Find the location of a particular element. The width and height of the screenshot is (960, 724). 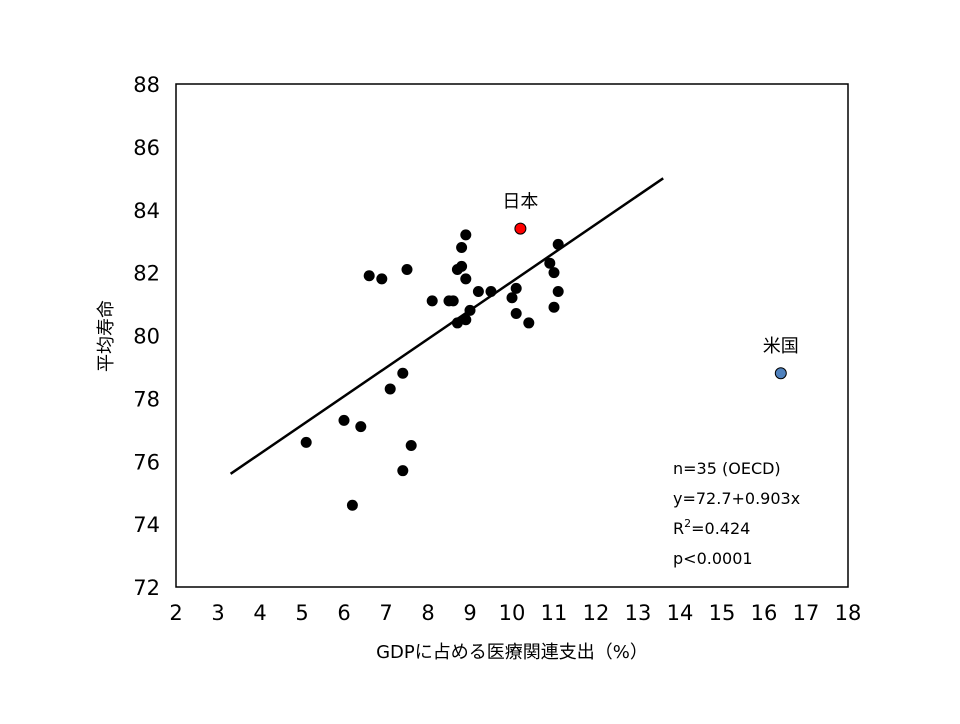

y-tick-label: 76 is located at coordinates (146, 462).